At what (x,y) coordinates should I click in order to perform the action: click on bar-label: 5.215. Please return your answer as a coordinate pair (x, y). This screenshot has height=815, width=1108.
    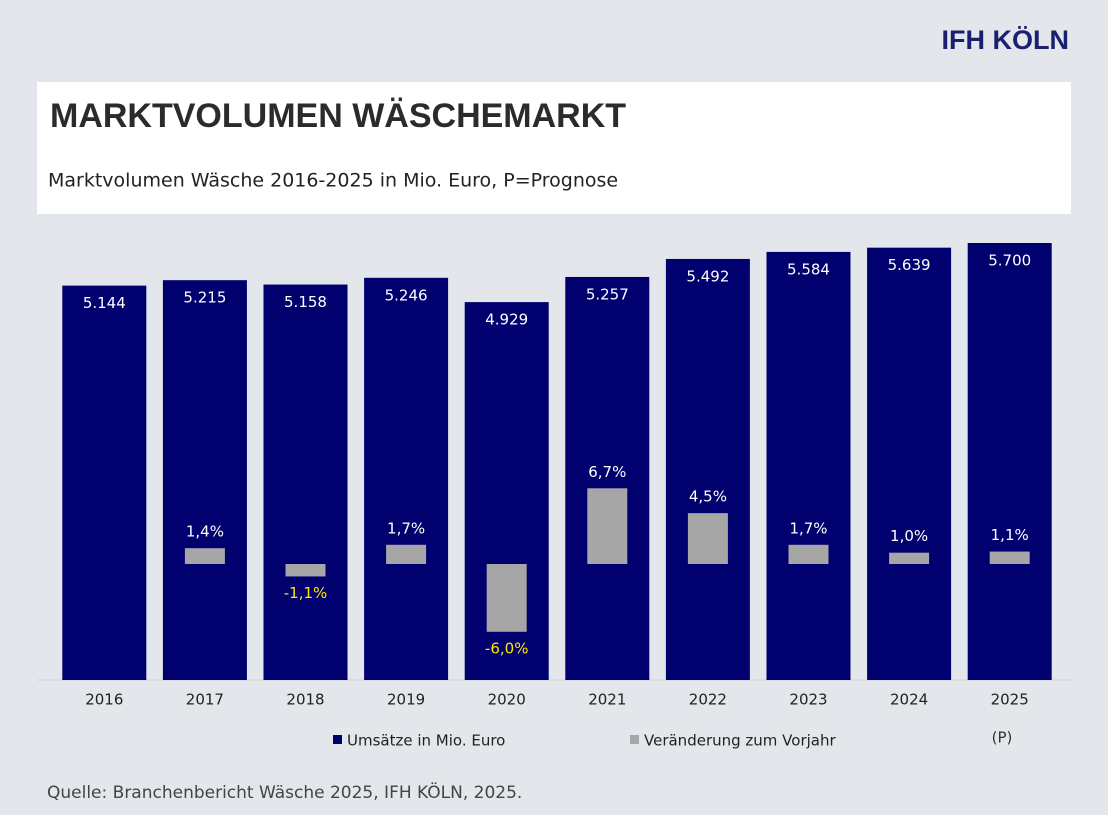
    Looking at the image, I should click on (204, 298).